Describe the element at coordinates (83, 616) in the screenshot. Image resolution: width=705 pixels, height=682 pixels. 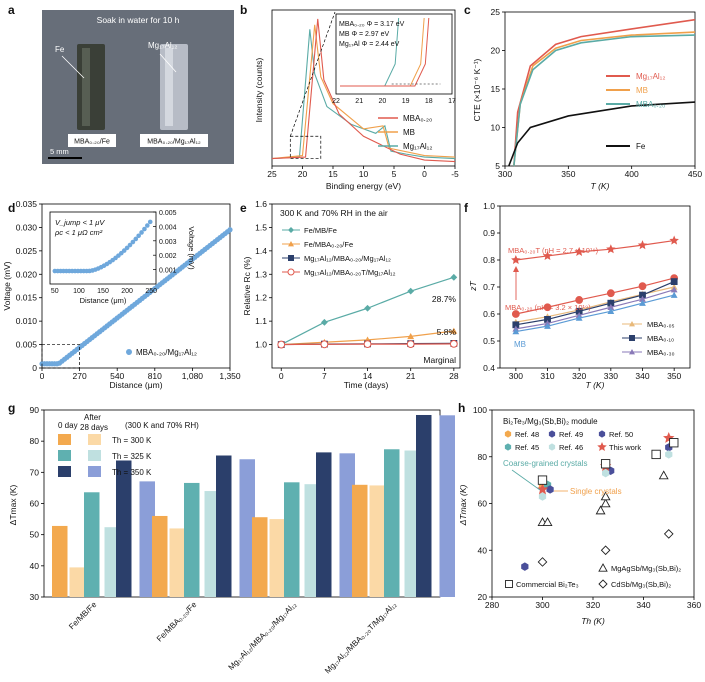
I see `g-category-label: Fe/MB/Fe` at that location.